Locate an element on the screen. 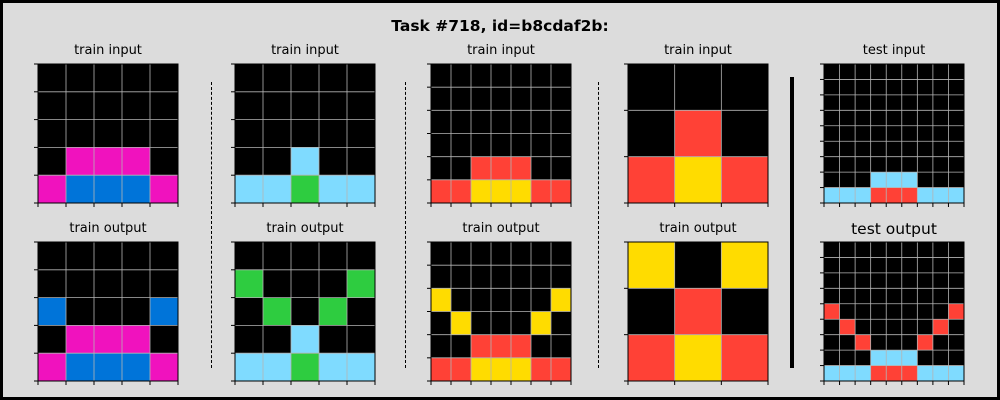 The height and width of the screenshot is (400, 1000). test-output-grid-border is located at coordinates (894, 311).